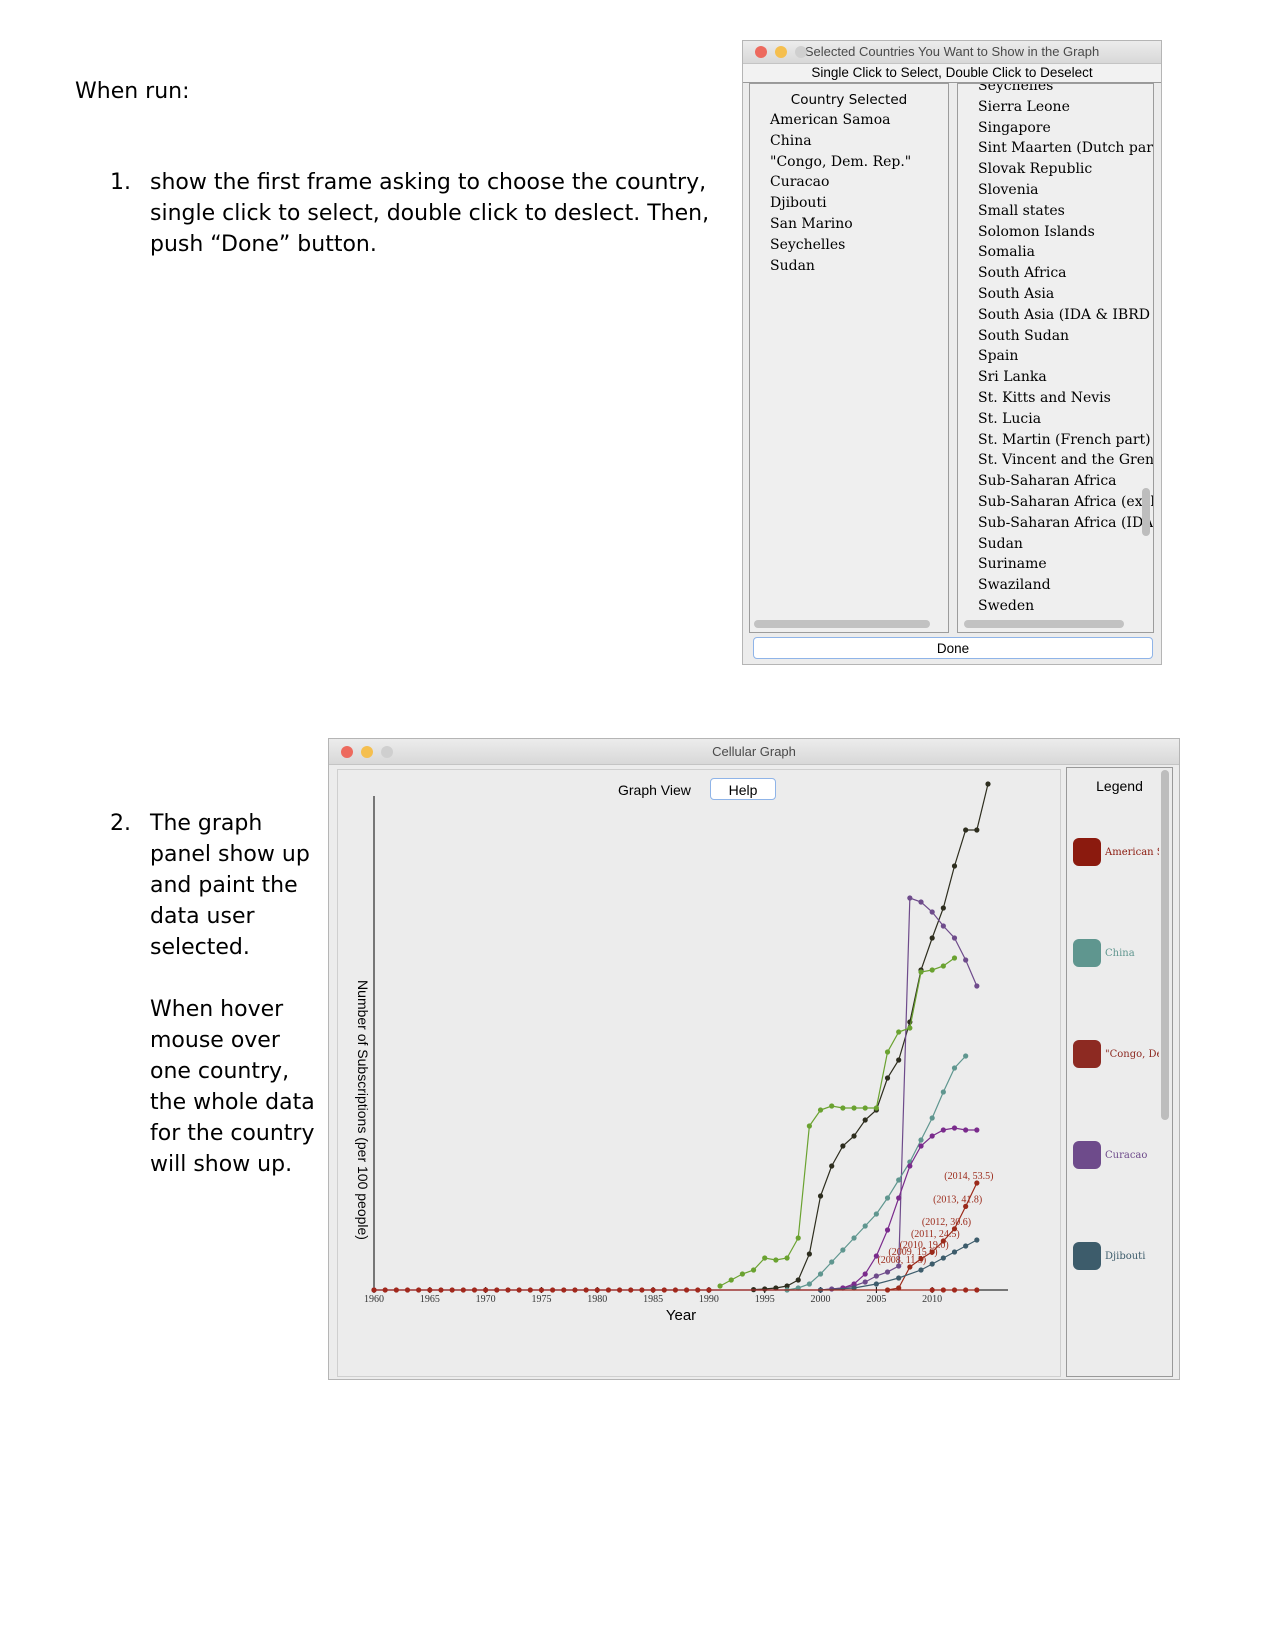 Image resolution: width=1275 pixels, height=1650 pixels. I want to click on legend-item: Djibouti, so click(1116, 1256).